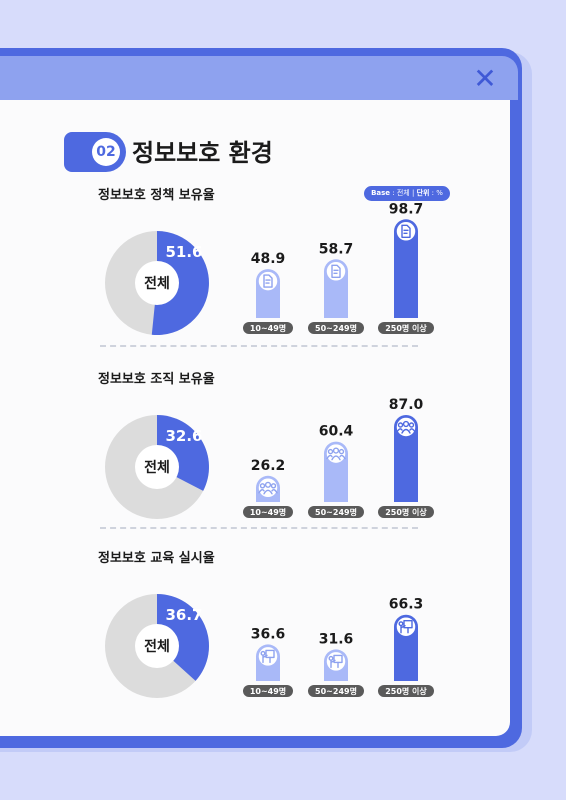 Image resolution: width=566 pixels, height=800 pixels. I want to click on bar-value-label: 48.9, so click(268, 259).